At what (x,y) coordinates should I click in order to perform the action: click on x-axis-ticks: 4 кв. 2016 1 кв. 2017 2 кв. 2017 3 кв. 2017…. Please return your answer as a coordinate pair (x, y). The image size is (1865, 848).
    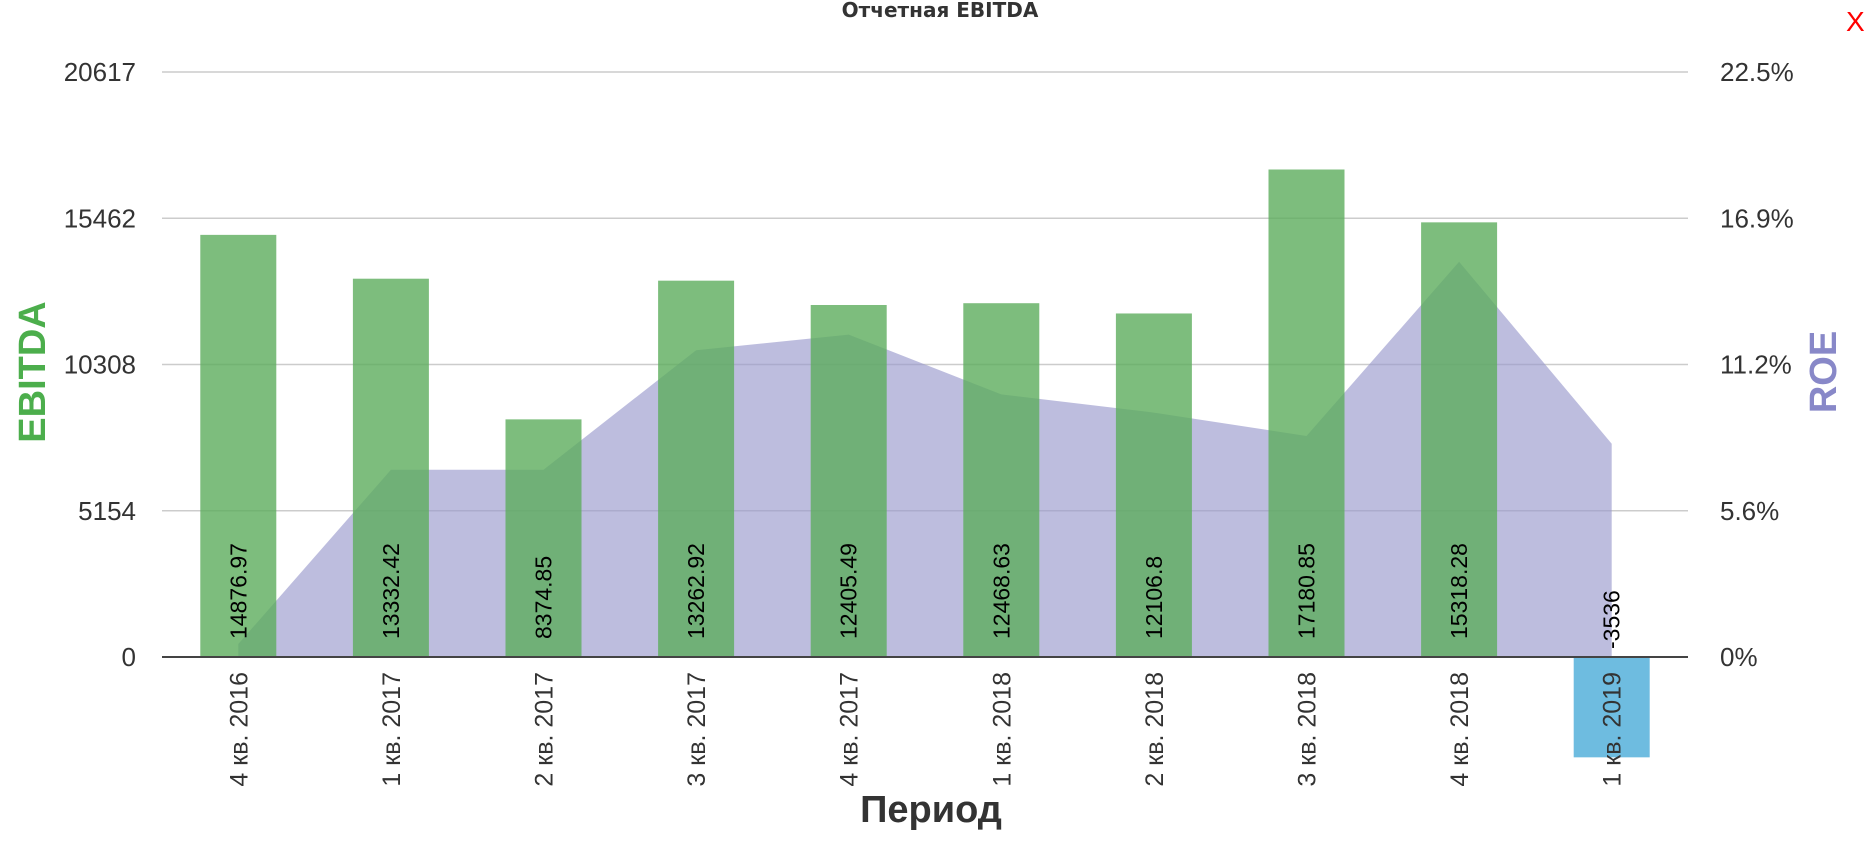
    Looking at the image, I should click on (925, 729).